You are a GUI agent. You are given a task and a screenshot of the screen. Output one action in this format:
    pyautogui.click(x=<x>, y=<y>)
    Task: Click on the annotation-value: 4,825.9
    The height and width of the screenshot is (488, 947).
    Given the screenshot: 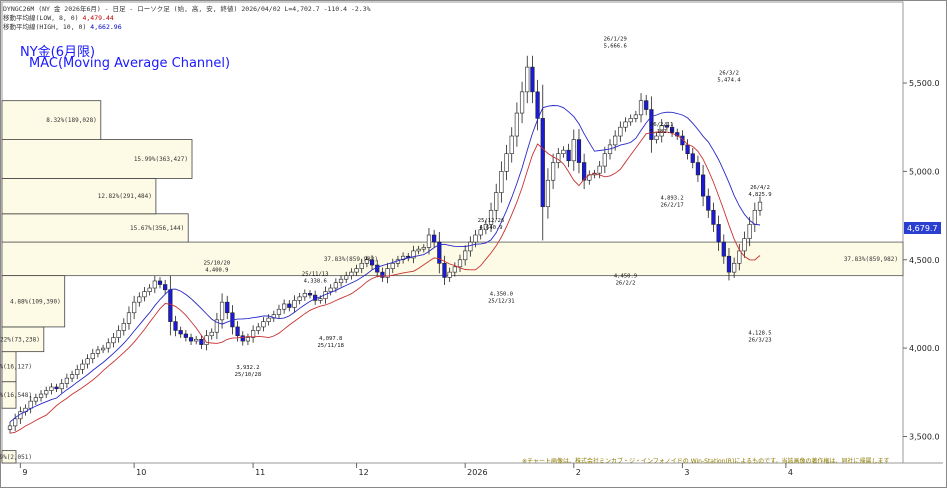 What is the action you would take?
    pyautogui.click(x=759, y=195)
    